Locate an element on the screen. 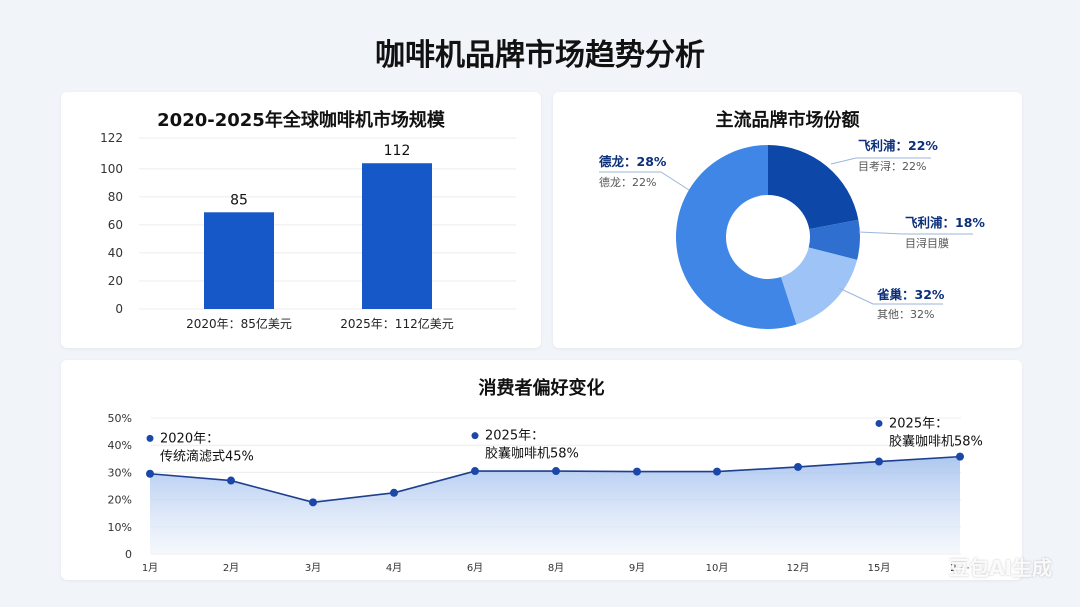 The image size is (1080, 607). area-y-tick-label: 20% is located at coordinates (120, 500).